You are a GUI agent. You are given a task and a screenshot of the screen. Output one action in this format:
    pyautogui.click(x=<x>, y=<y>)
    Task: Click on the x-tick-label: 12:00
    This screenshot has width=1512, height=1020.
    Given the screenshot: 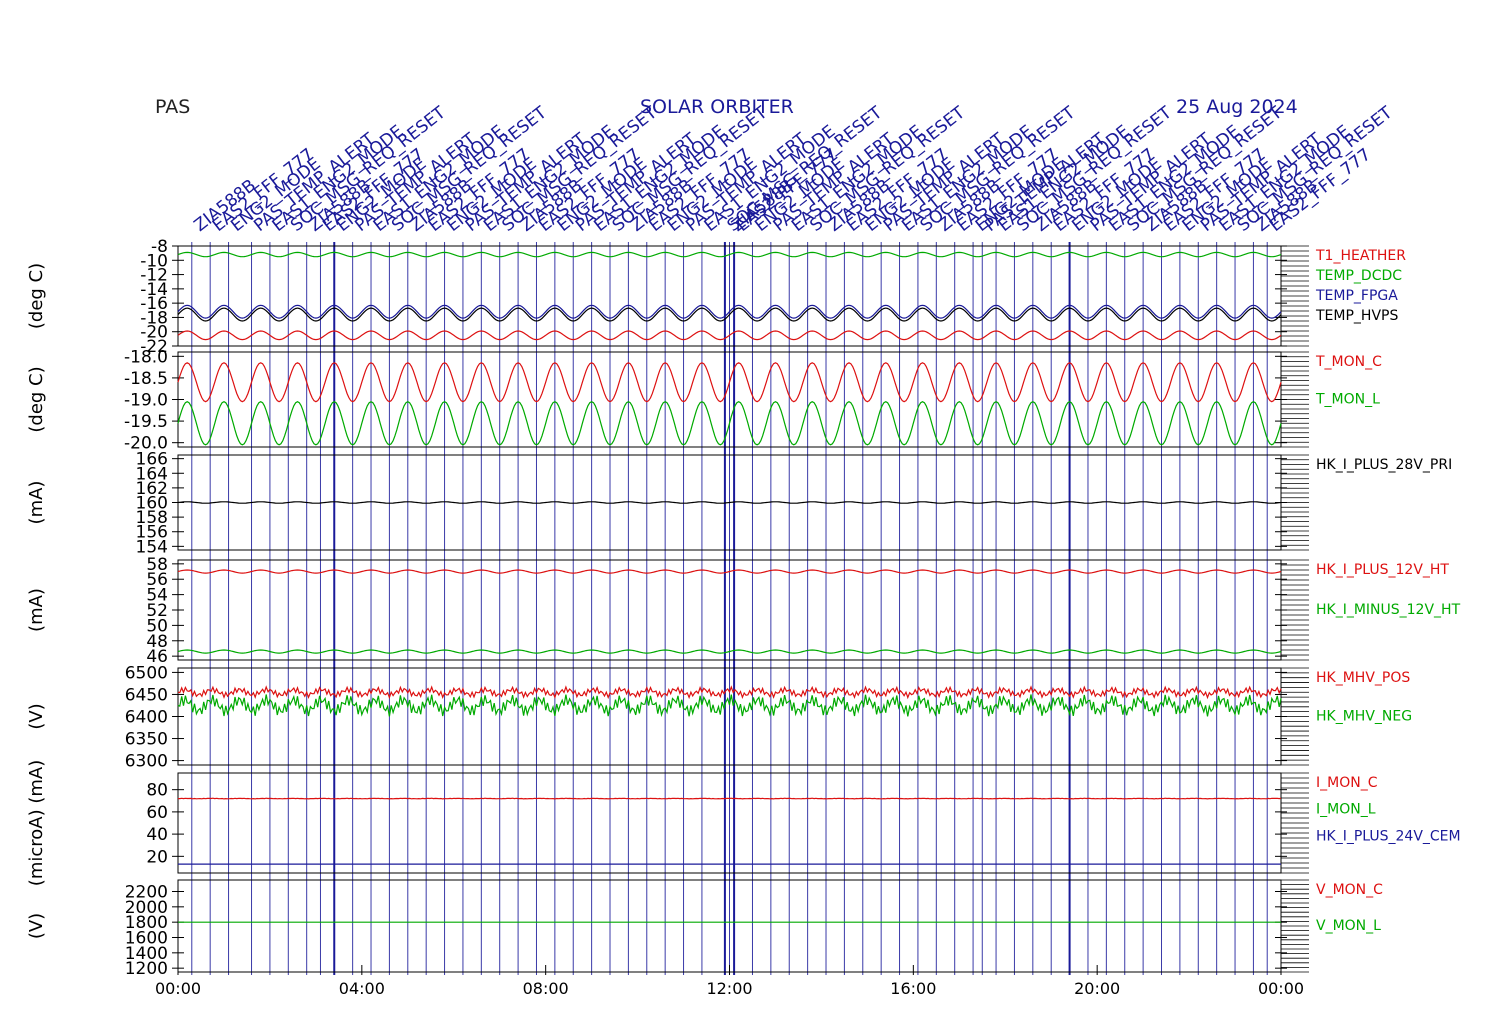 What is the action you would take?
    pyautogui.click(x=729, y=988)
    